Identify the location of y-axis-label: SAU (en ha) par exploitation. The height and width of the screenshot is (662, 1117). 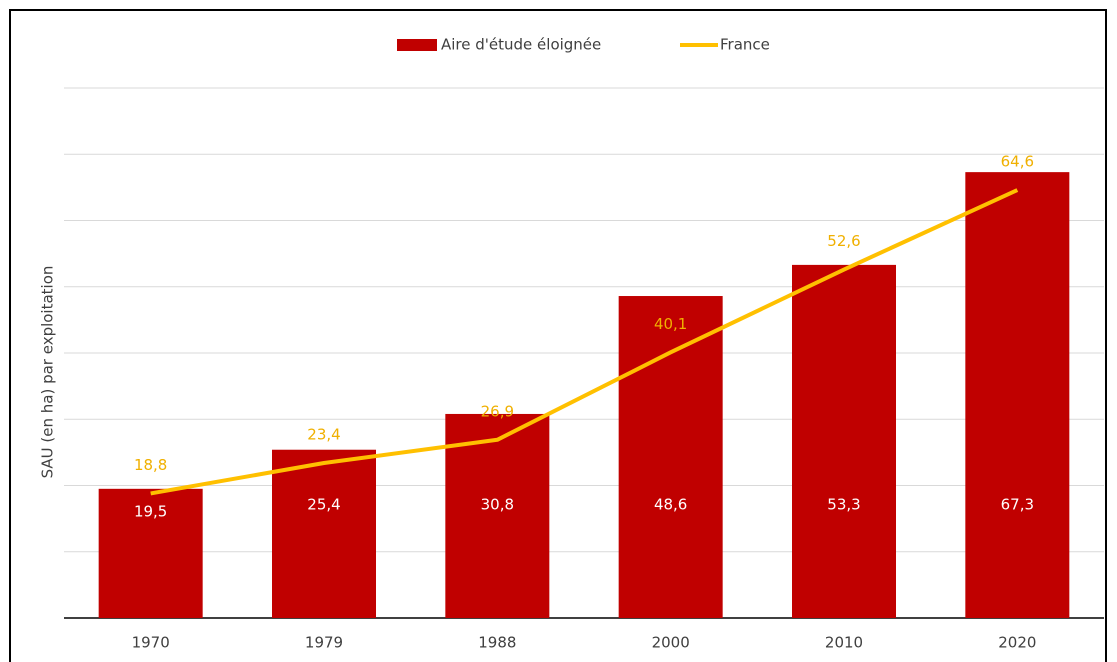
(48, 372).